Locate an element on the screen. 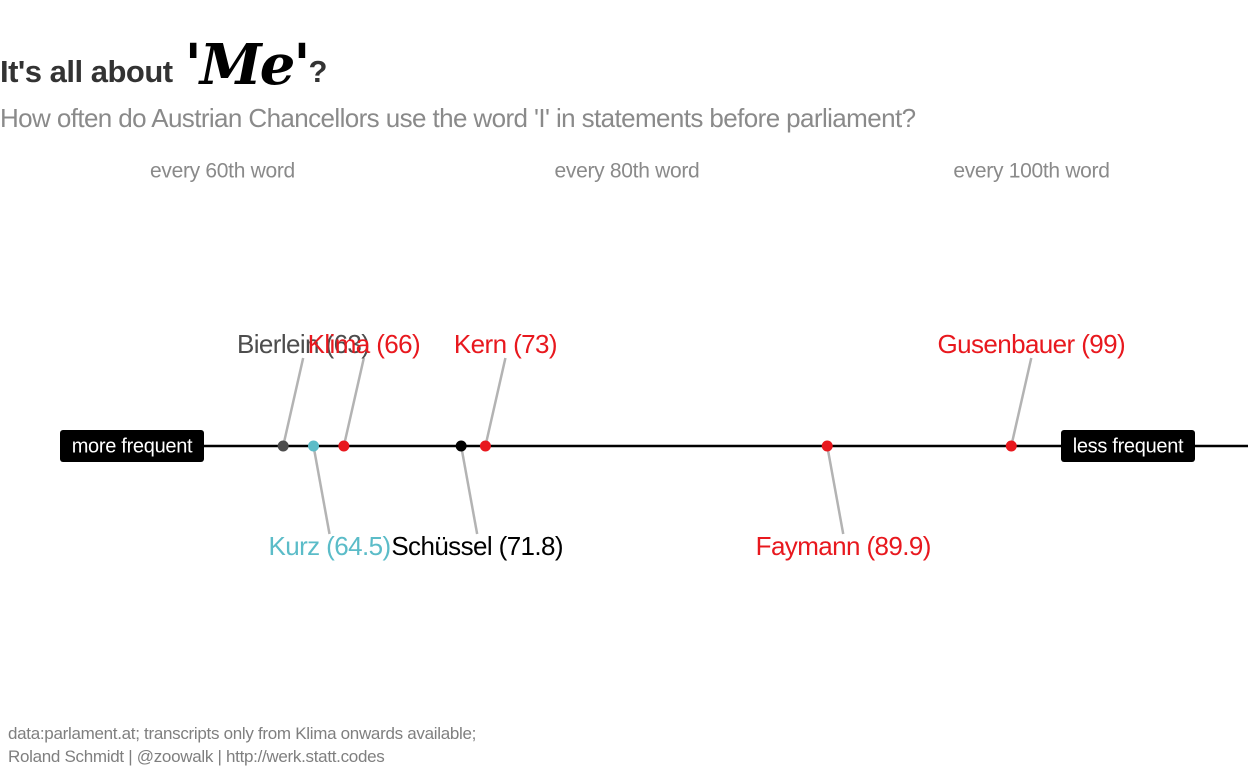 The width and height of the screenshot is (1248, 768). point-label-kurz: Kurz (64.5) is located at coordinates (330, 546).